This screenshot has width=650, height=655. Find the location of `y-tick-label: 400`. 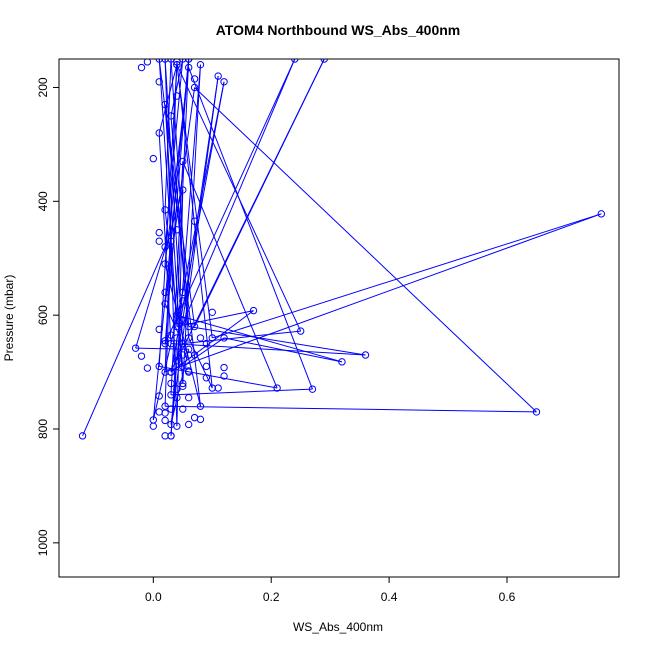

y-tick-label: 400 is located at coordinates (43, 201).